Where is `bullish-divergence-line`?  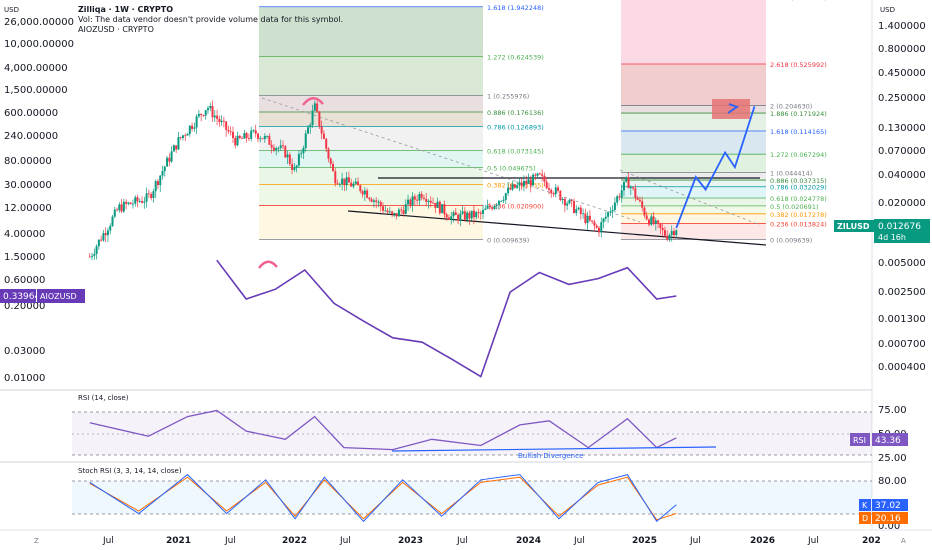
bullish-divergence-line is located at coordinates (554, 449).